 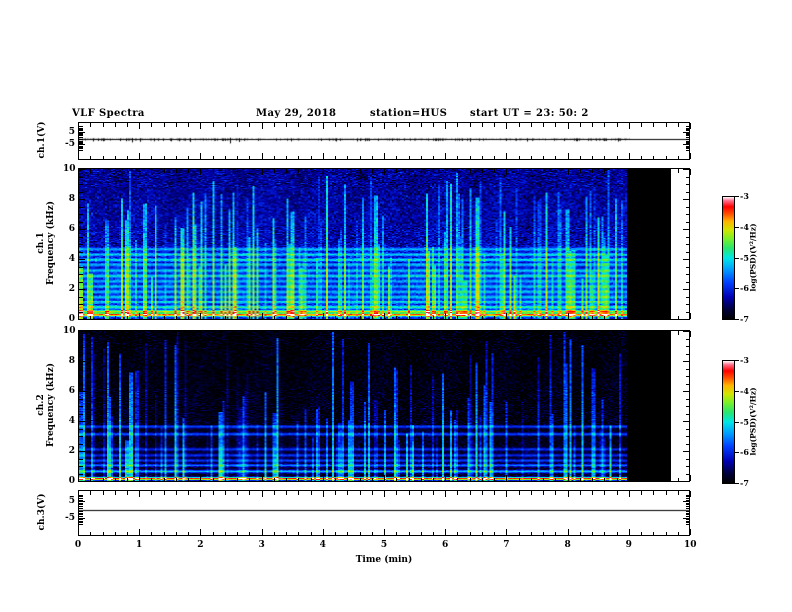 I want to click on ytick-minor-ch2, so click(x=81, y=444).